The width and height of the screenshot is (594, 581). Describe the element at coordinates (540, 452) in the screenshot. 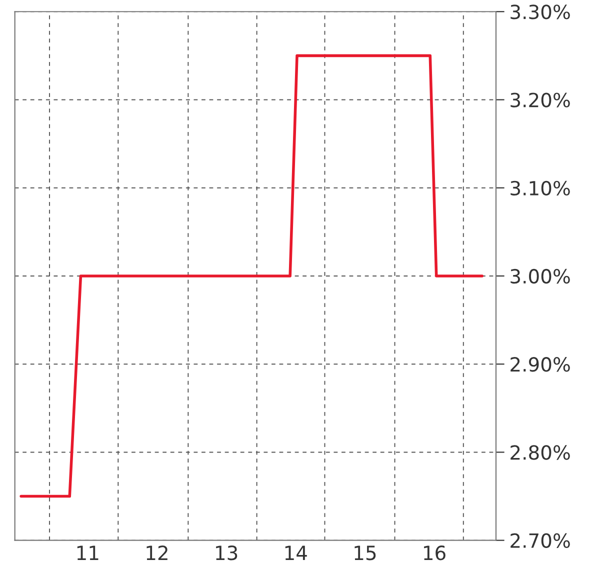

I see `y-tick-label: 2.80%` at that location.